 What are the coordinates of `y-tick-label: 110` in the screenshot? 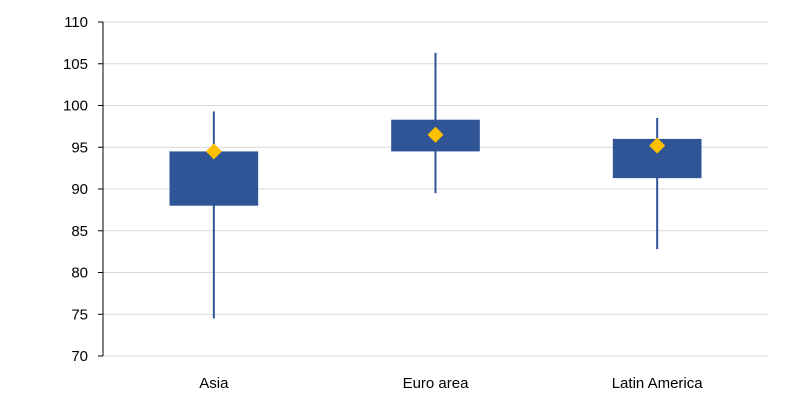 It's located at (76, 22).